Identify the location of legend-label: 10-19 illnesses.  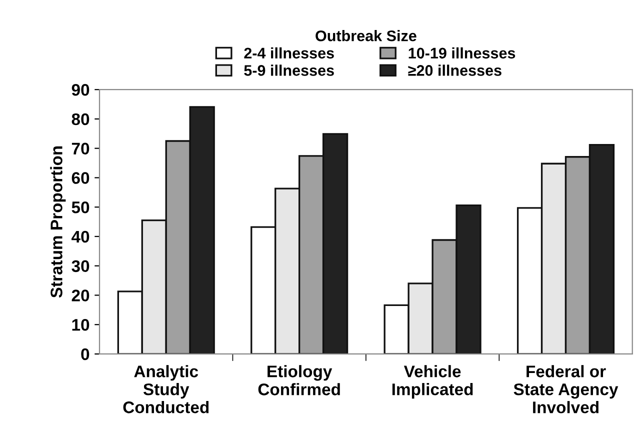
(462, 53).